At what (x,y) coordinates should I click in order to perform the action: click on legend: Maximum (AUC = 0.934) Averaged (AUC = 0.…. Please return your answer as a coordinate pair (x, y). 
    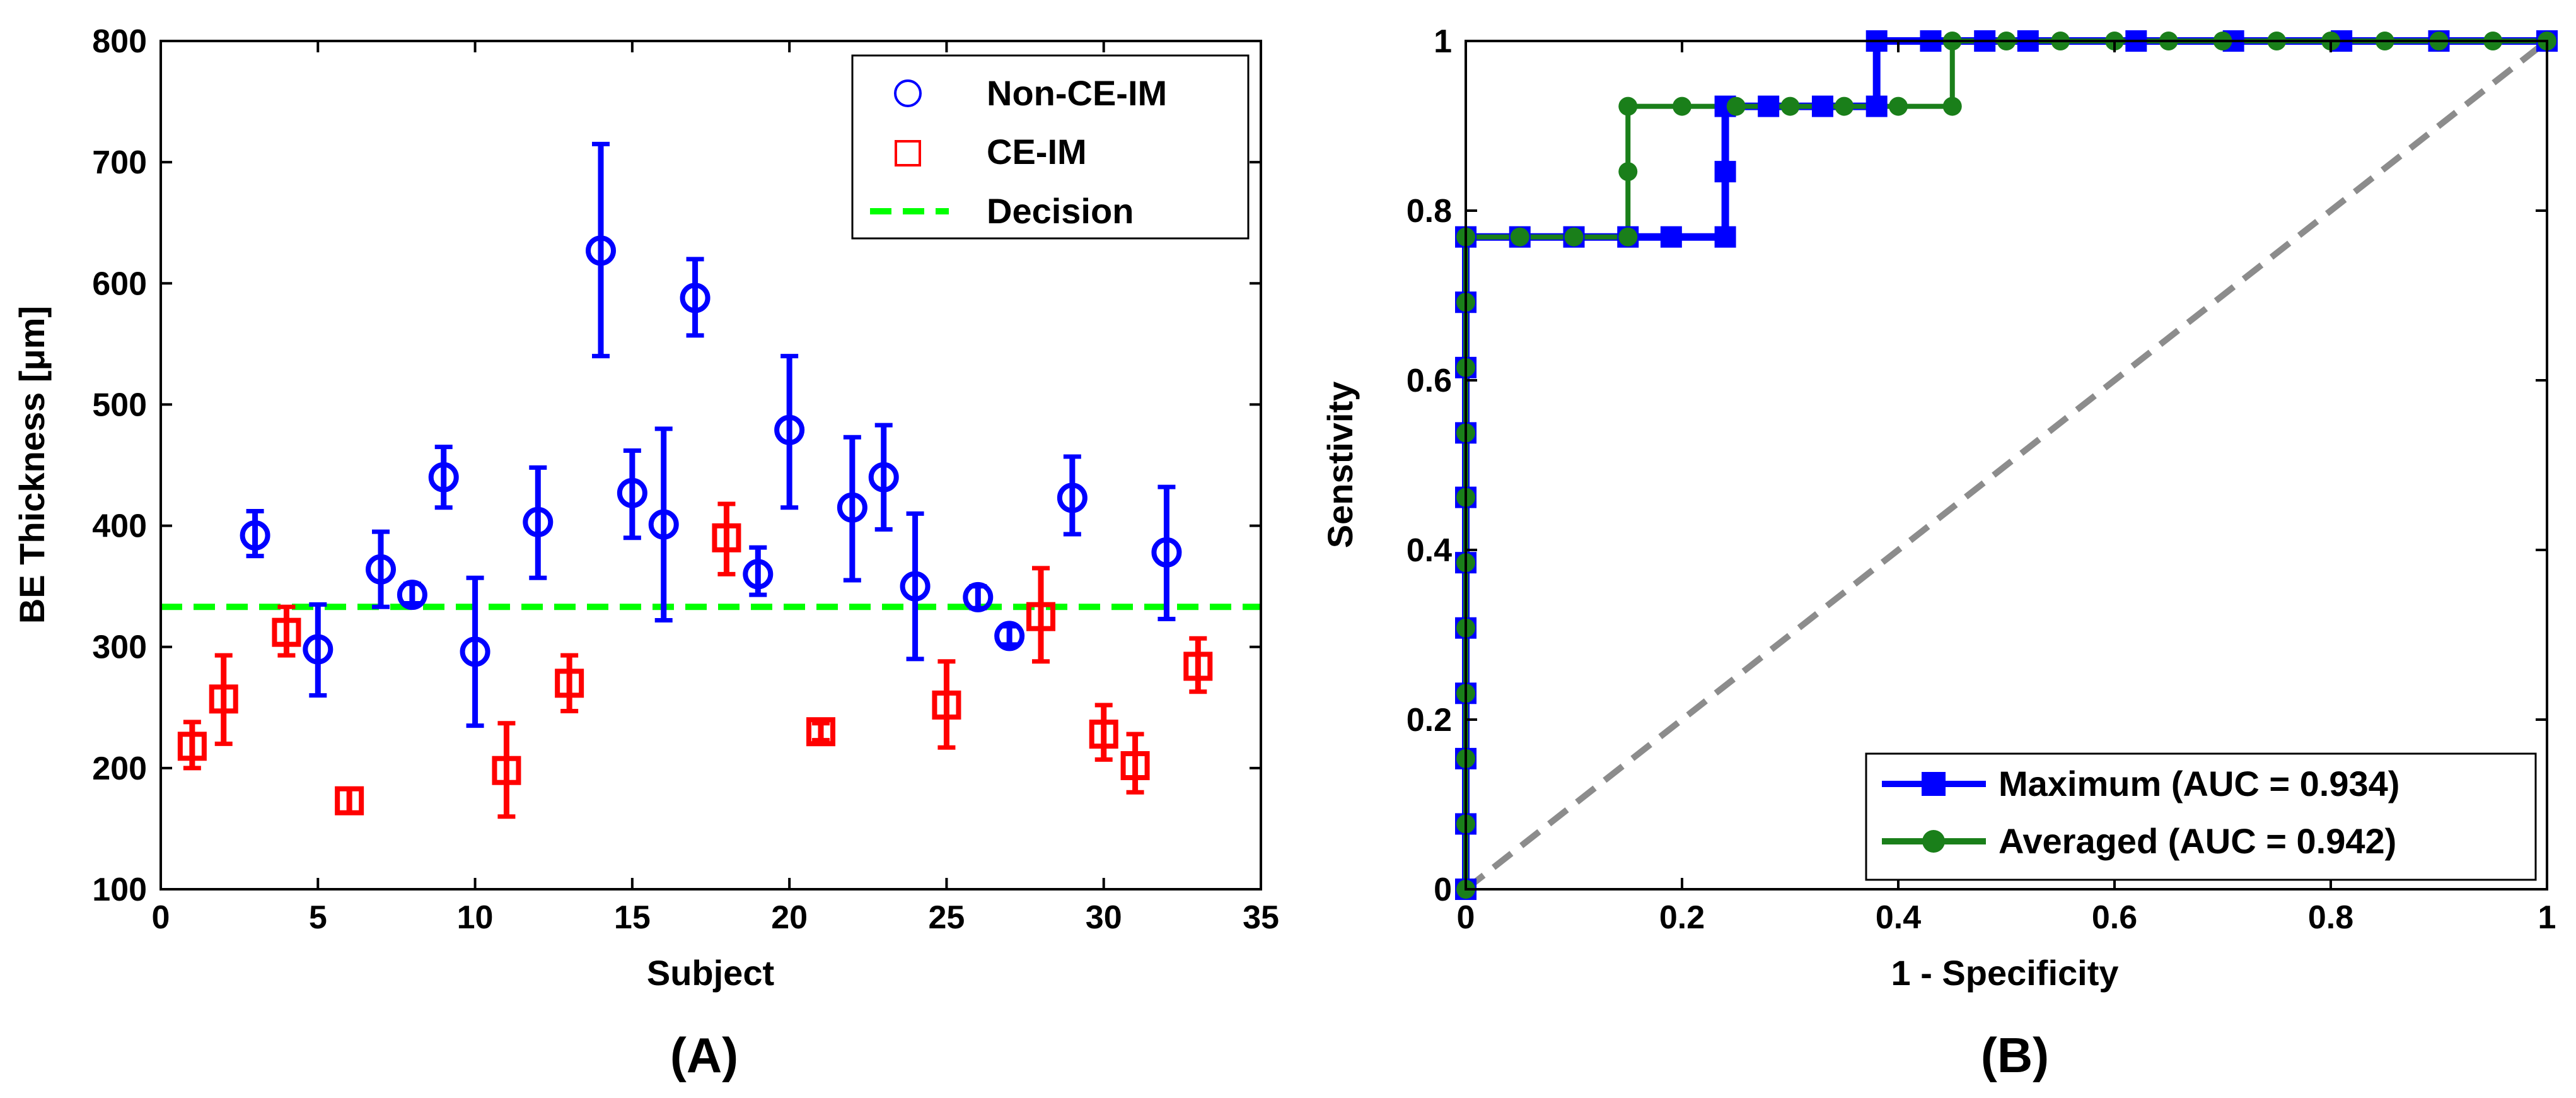
    Looking at the image, I should click on (2201, 816).